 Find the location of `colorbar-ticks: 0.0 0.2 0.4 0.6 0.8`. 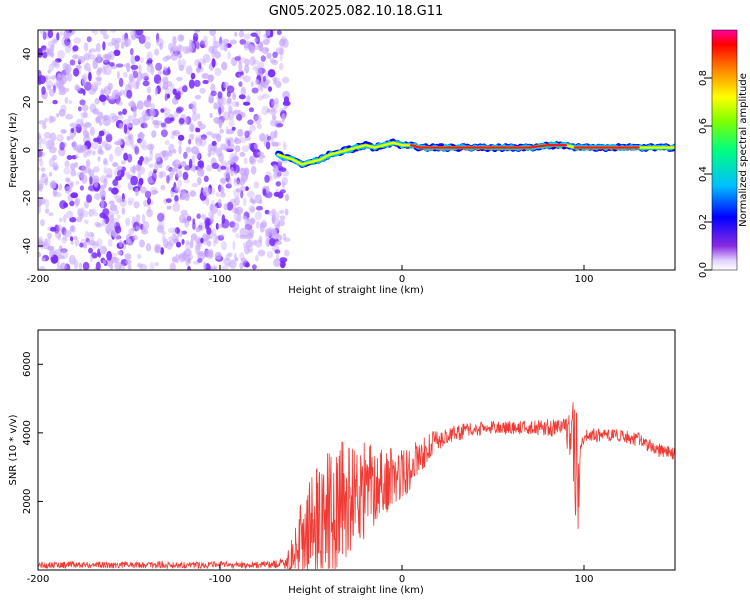

colorbar-ticks: 0.0 0.2 0.4 0.6 0.8 is located at coordinates (705, 174).